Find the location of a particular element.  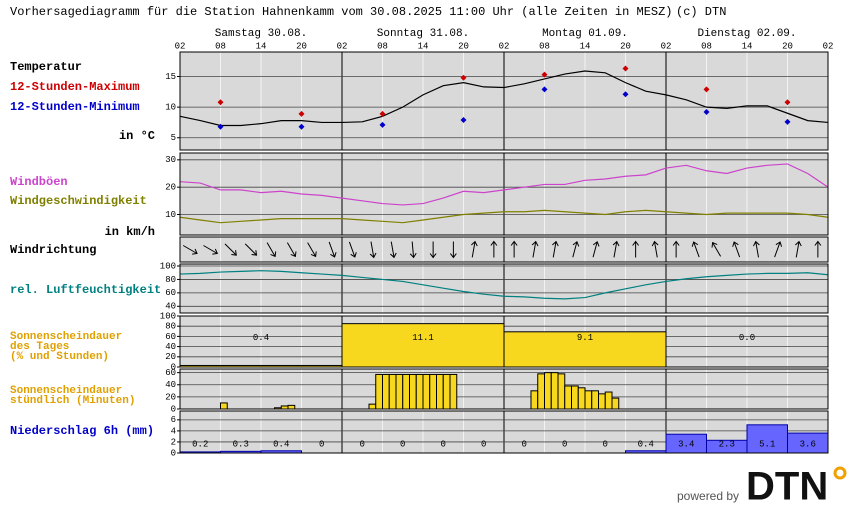

panel-label: Niederschlag 6h (mm) is located at coordinates (82, 431).